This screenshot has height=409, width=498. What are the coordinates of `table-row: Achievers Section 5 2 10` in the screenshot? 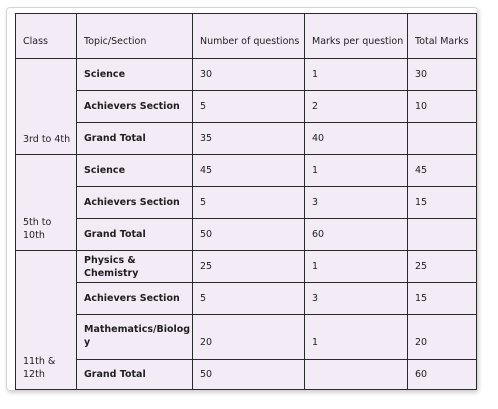 It's located at (246, 106).